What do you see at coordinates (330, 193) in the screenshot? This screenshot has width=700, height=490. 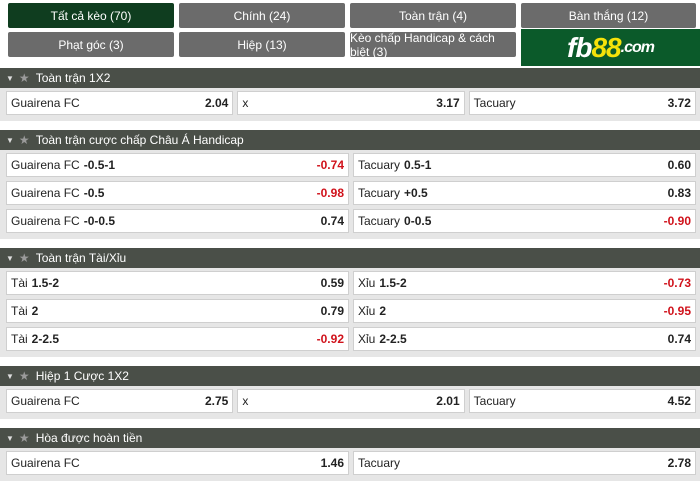 I see `odds-value: -0.98` at bounding box center [330, 193].